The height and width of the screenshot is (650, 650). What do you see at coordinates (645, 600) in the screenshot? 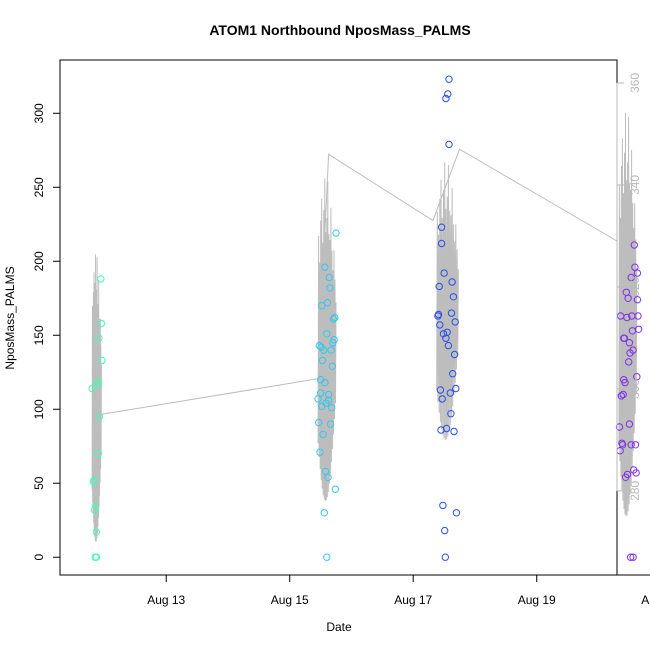
I see `x-tick-label: Aug 21` at bounding box center [645, 600].